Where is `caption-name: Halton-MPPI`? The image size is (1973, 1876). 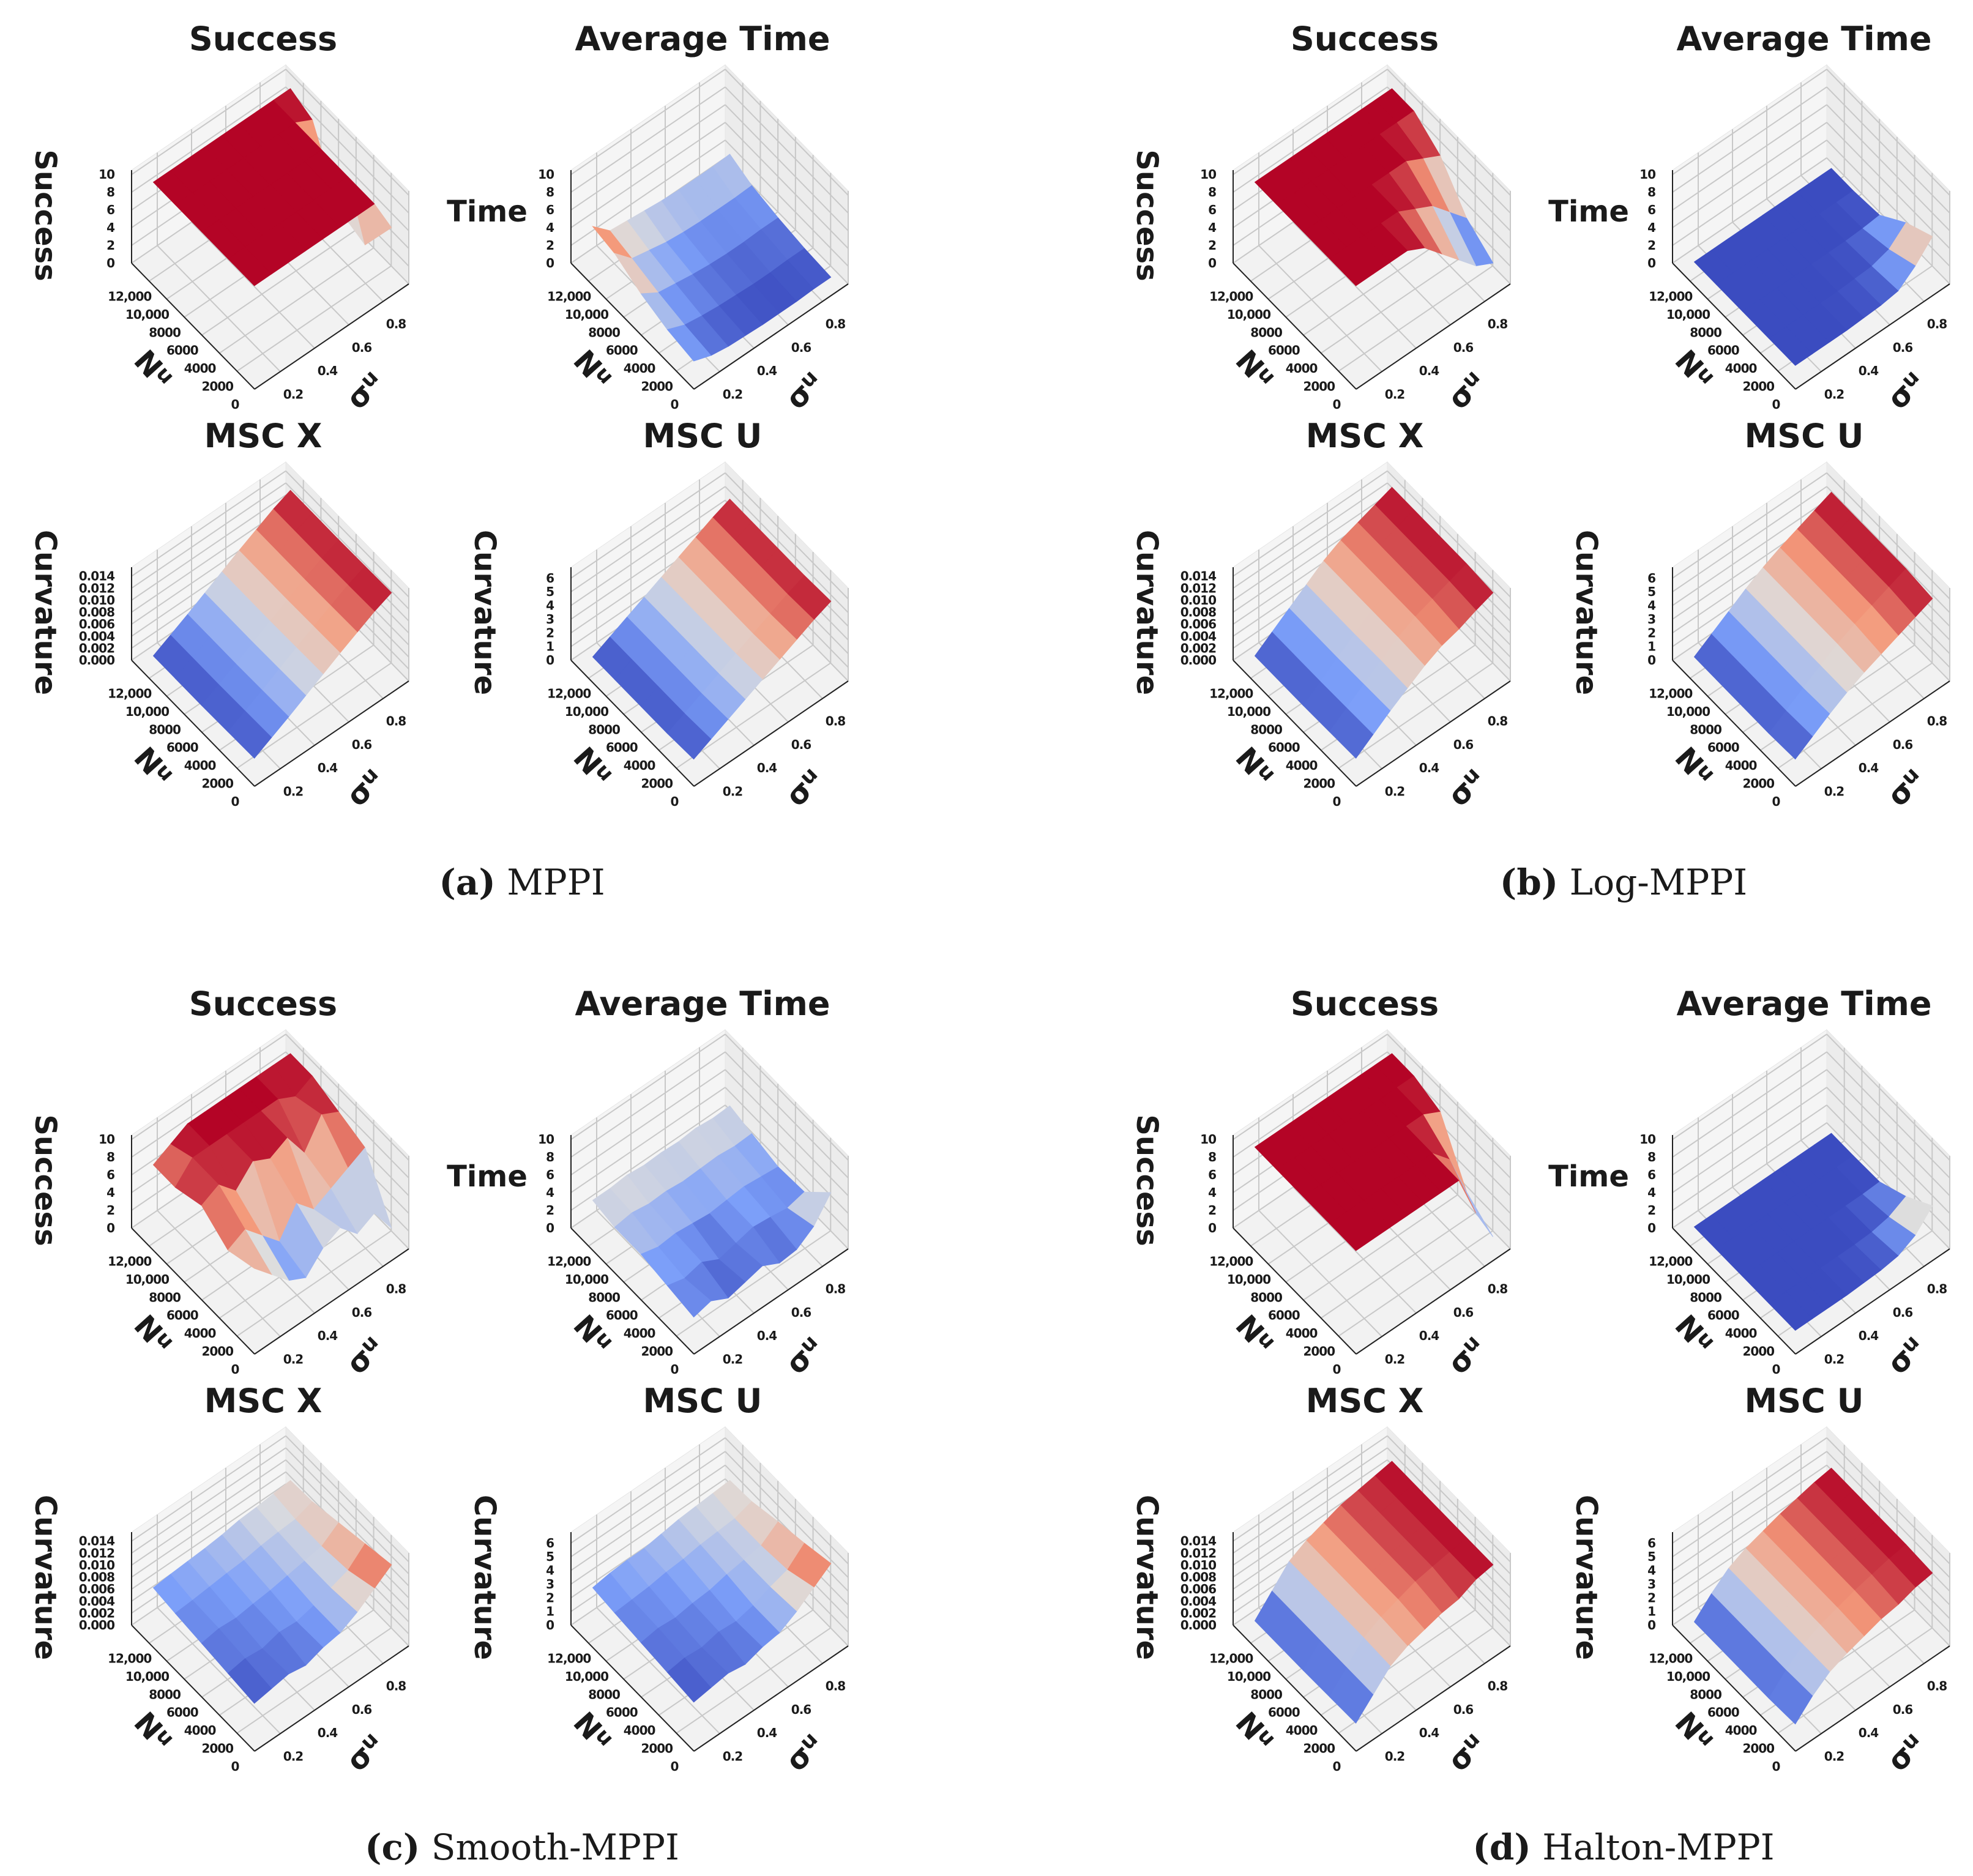 caption-name: Halton-MPPI is located at coordinates (1653, 1847).